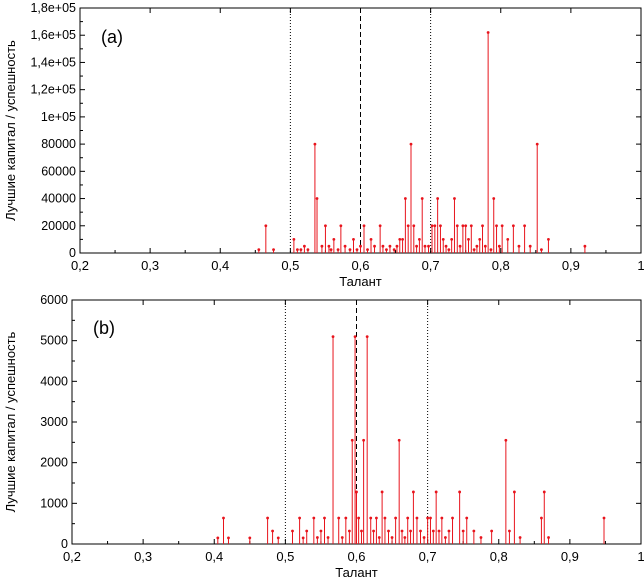 This screenshot has width=644, height=584. Describe the element at coordinates (54, 381) in the screenshot. I see `y-tick-label: 4000` at that location.